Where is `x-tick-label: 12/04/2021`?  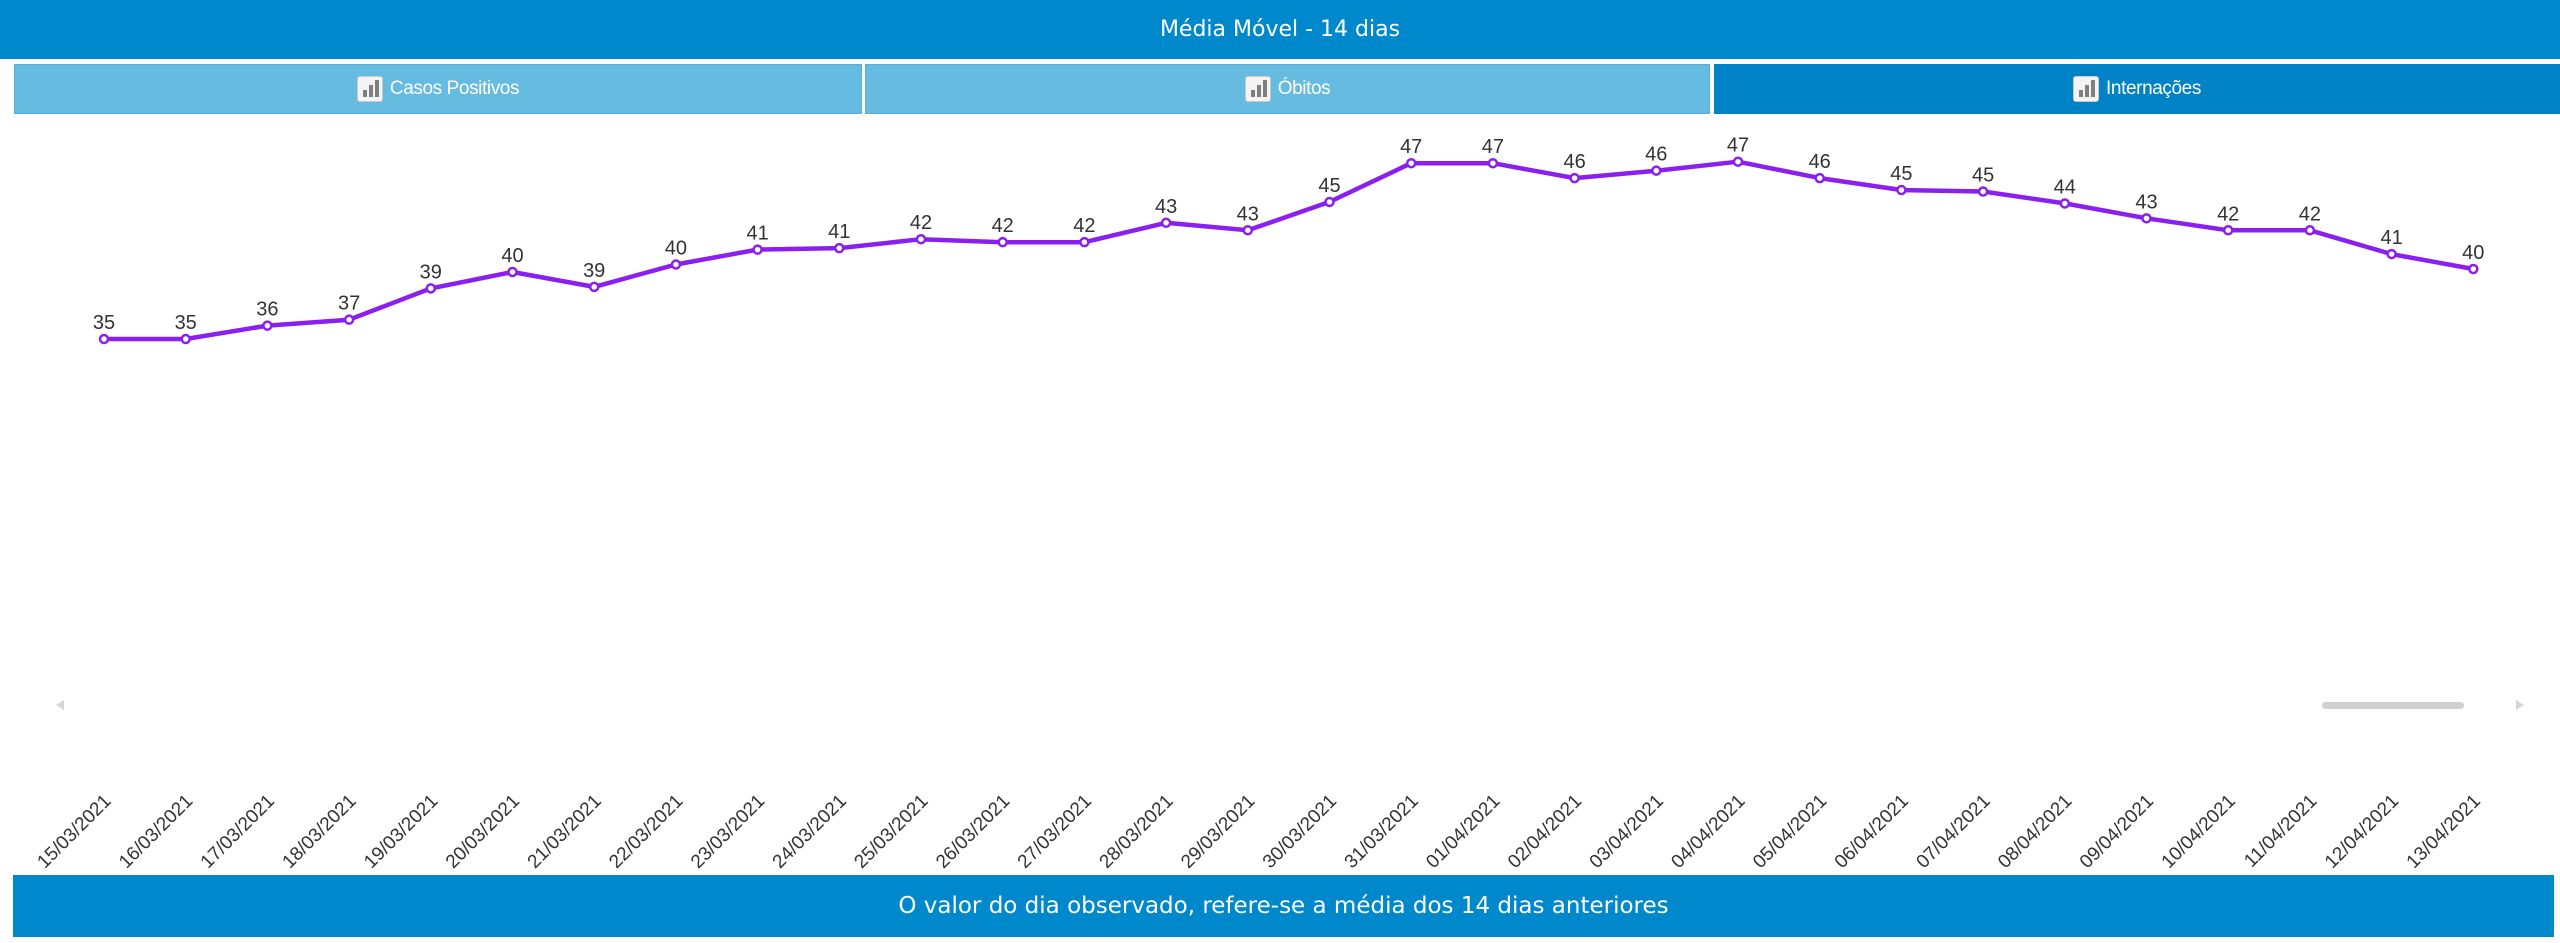
x-tick-label: 12/04/2021 is located at coordinates (2362, 830).